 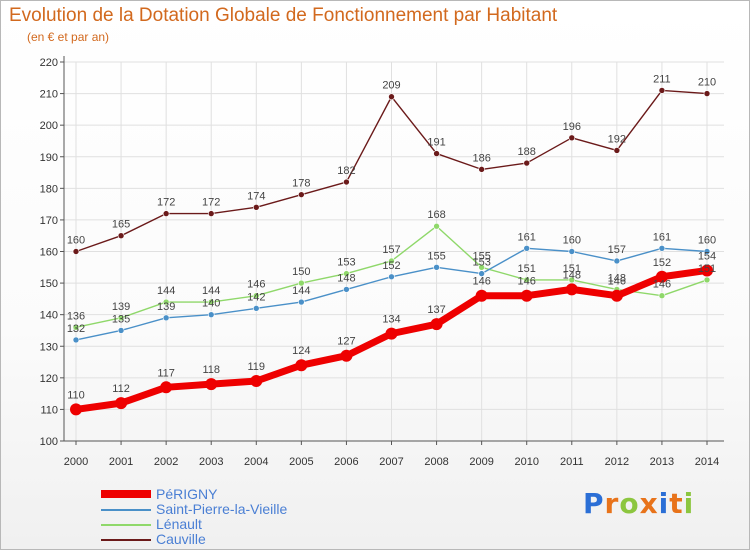 I want to click on x-tick-label: 2006, so click(x=346, y=462).